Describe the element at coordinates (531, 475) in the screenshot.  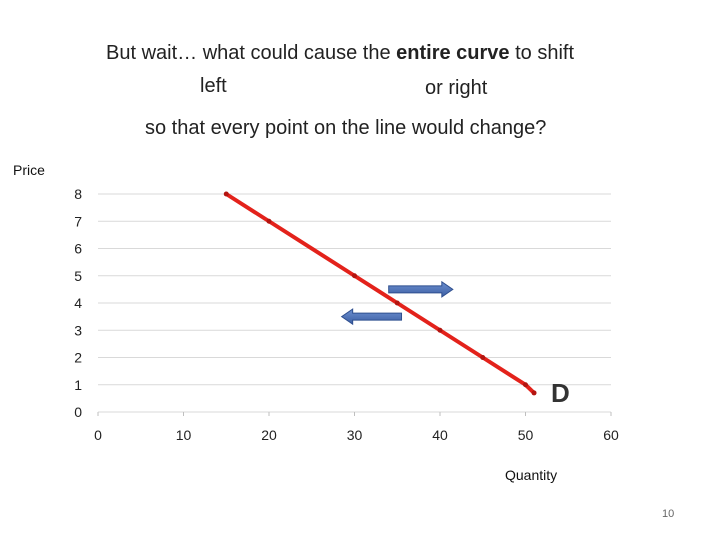
I see `x-axis-label: Quantity` at that location.